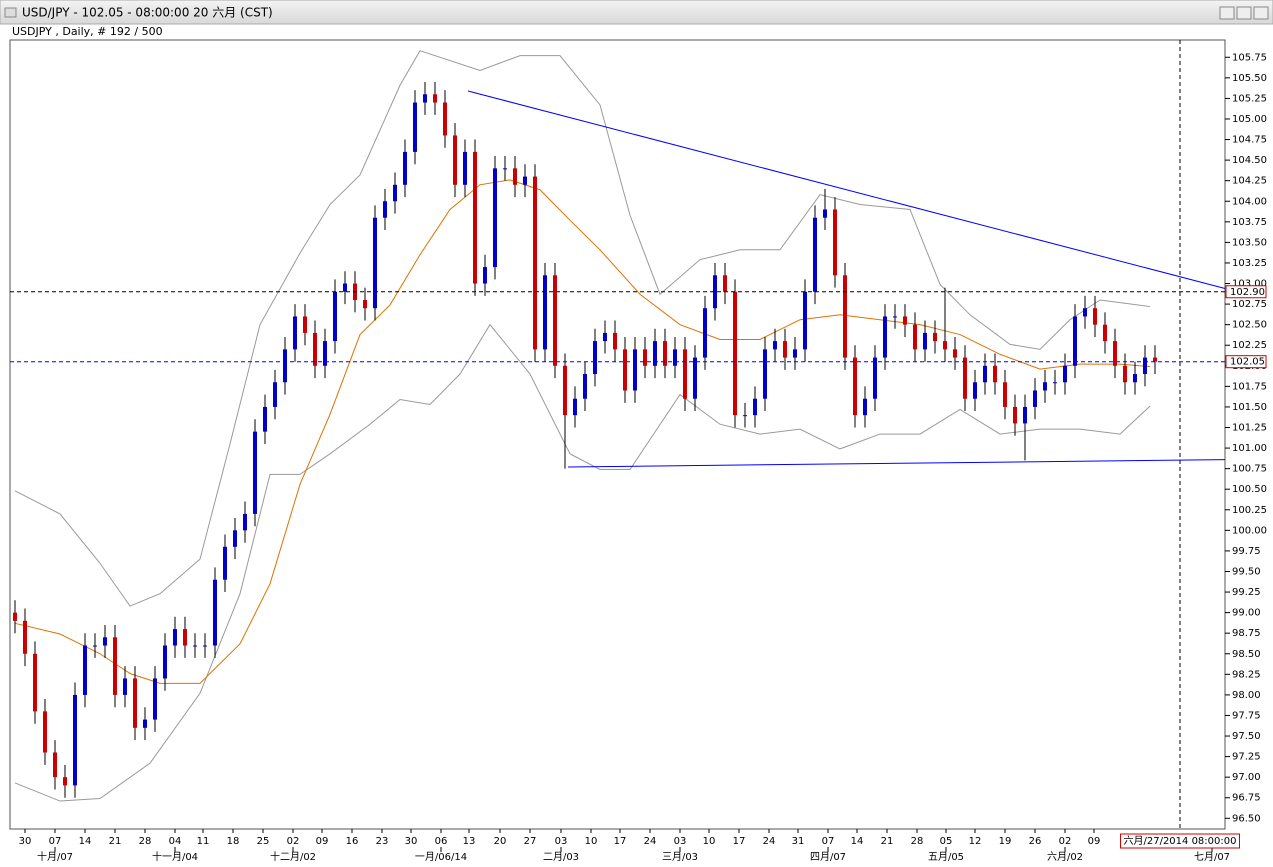 This screenshot has height=867, width=1273. Describe the element at coordinates (1246, 757) in the screenshot. I see `y-tick-label: 97.25` at that location.